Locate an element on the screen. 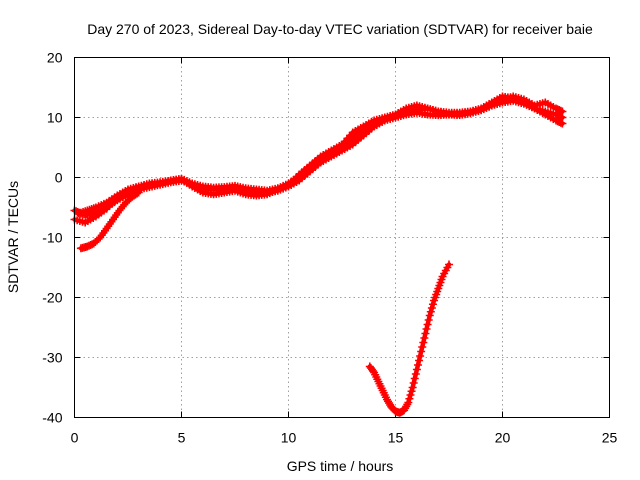 The width and height of the screenshot is (640, 480). y-axis-label: SDTVAR / TECUs is located at coordinates (13, 237).